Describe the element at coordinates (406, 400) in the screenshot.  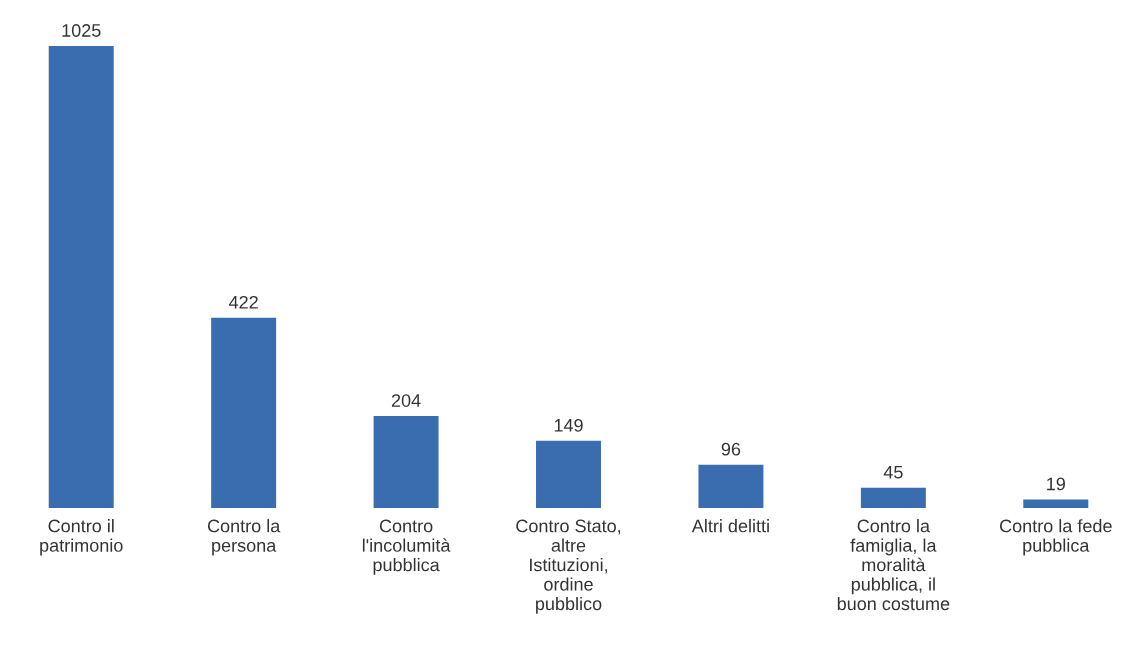
I see `data-label: 204` at that location.